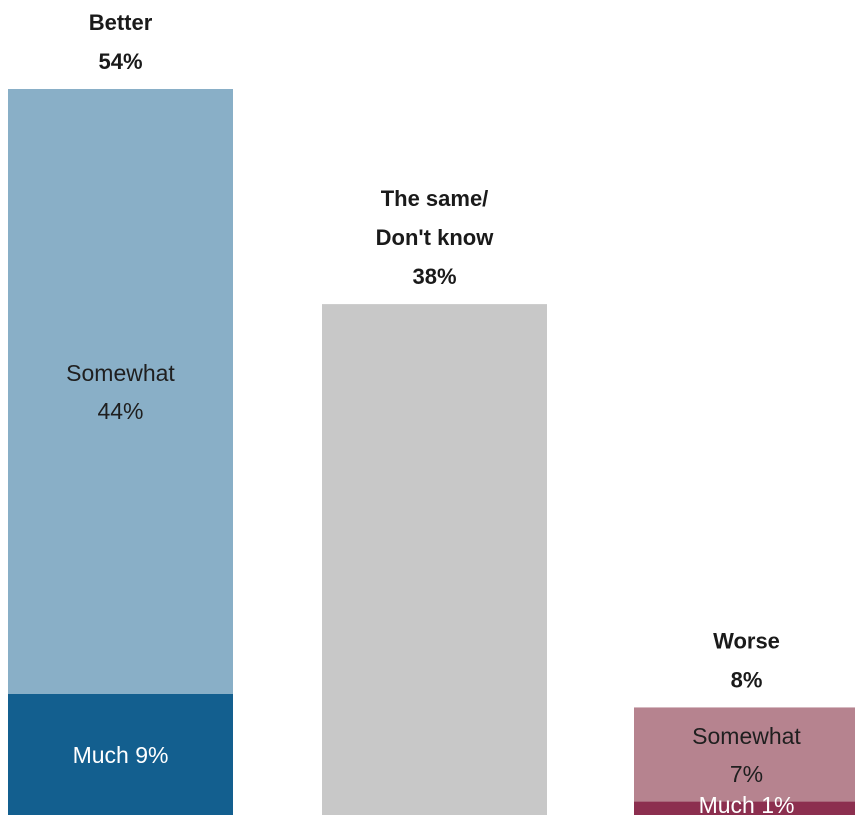  Describe the element at coordinates (746, 736) in the screenshot. I see `segment-label-worse-1-0: Somewhat` at that location.